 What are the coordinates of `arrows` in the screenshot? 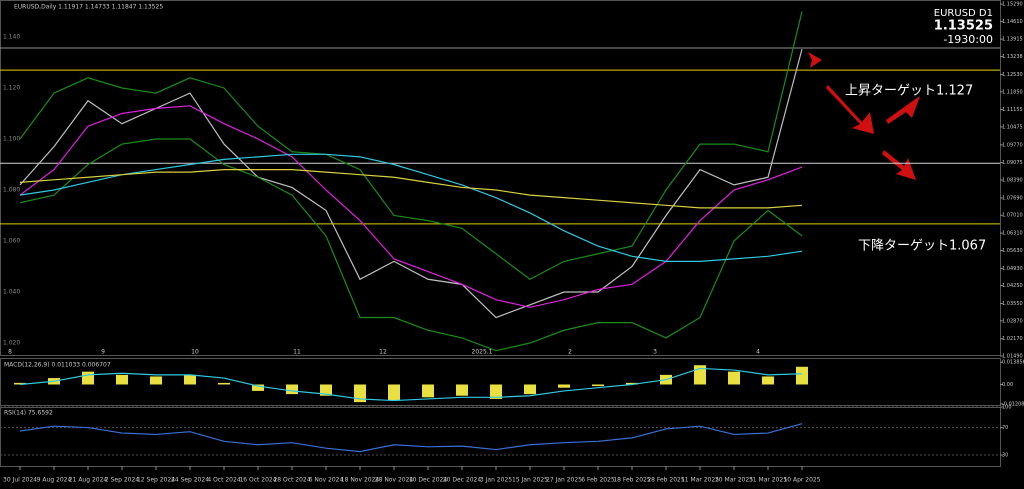 It's located at (864, 116).